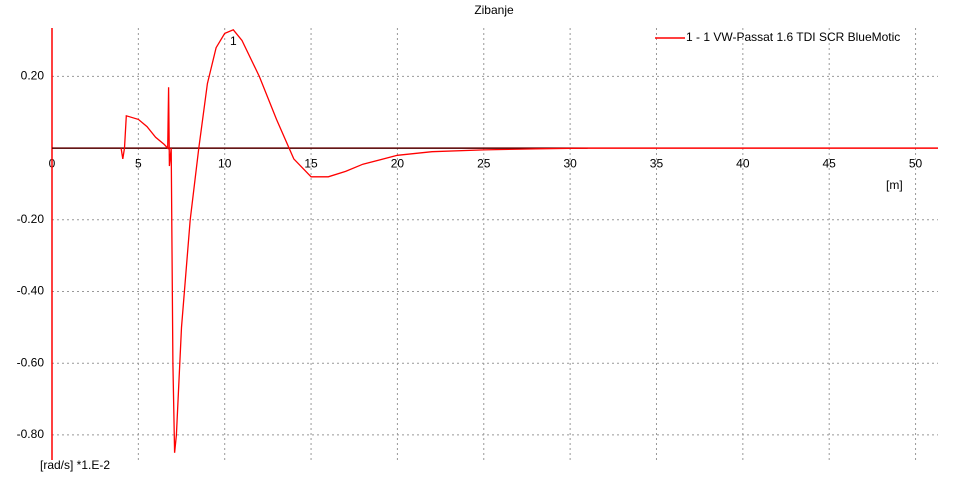 The image size is (967, 477). What do you see at coordinates (31, 219) in the screenshot?
I see `y-tick-label: -0.20` at bounding box center [31, 219].